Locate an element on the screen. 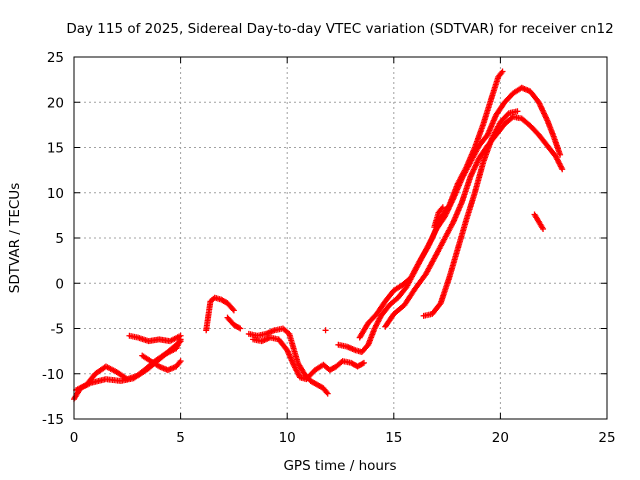  y-tick-label: 25 is located at coordinates (55, 58).